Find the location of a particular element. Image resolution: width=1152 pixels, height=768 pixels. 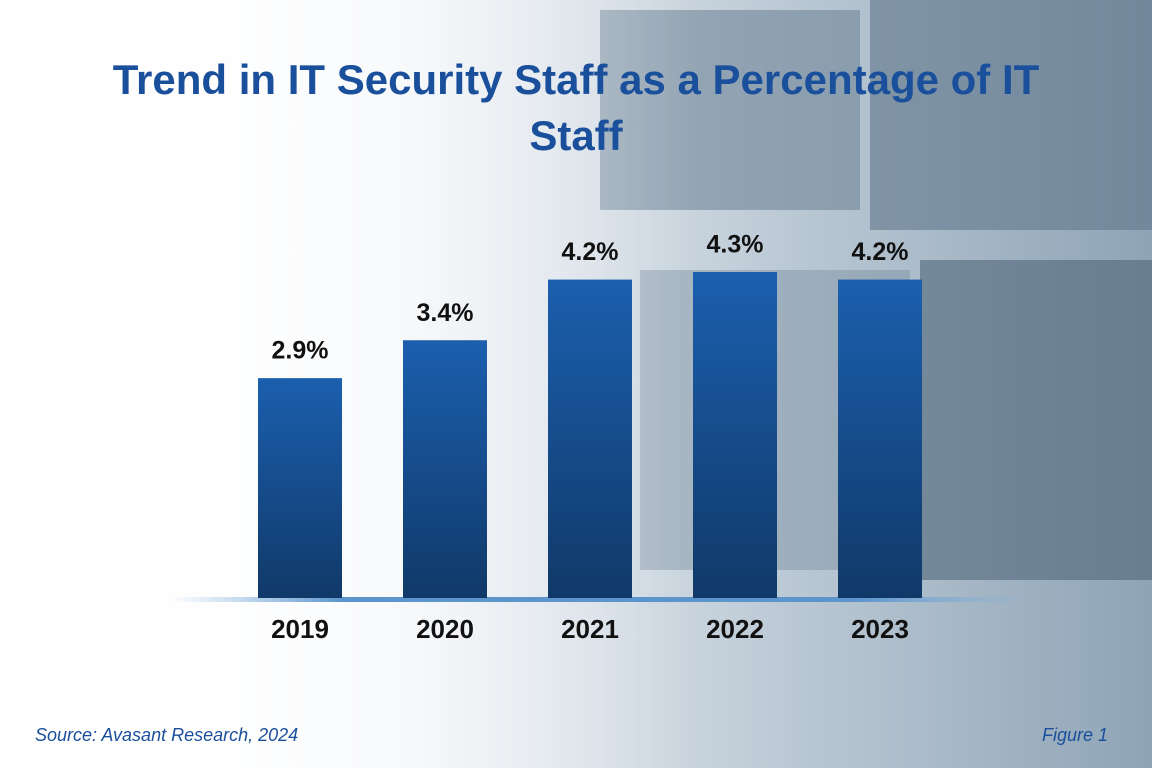

x-tick-label: 2022 is located at coordinates (735, 629).